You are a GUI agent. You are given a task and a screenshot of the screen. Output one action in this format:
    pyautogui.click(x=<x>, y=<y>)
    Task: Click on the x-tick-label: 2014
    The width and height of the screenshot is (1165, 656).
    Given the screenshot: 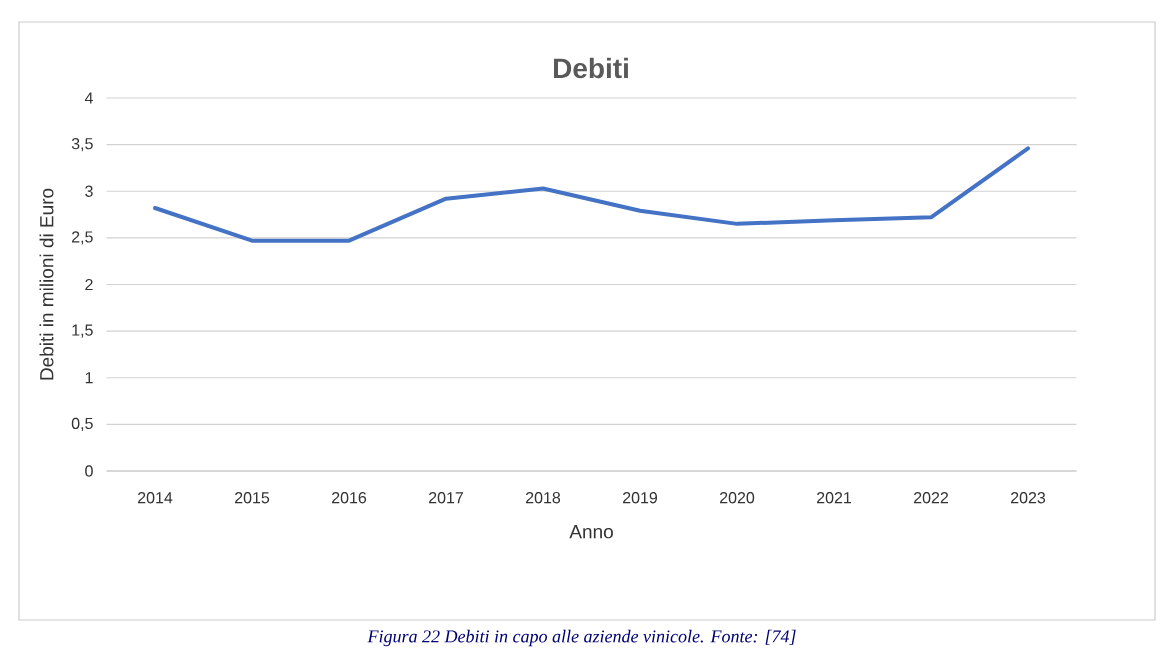 What is the action you would take?
    pyautogui.click(x=155, y=498)
    